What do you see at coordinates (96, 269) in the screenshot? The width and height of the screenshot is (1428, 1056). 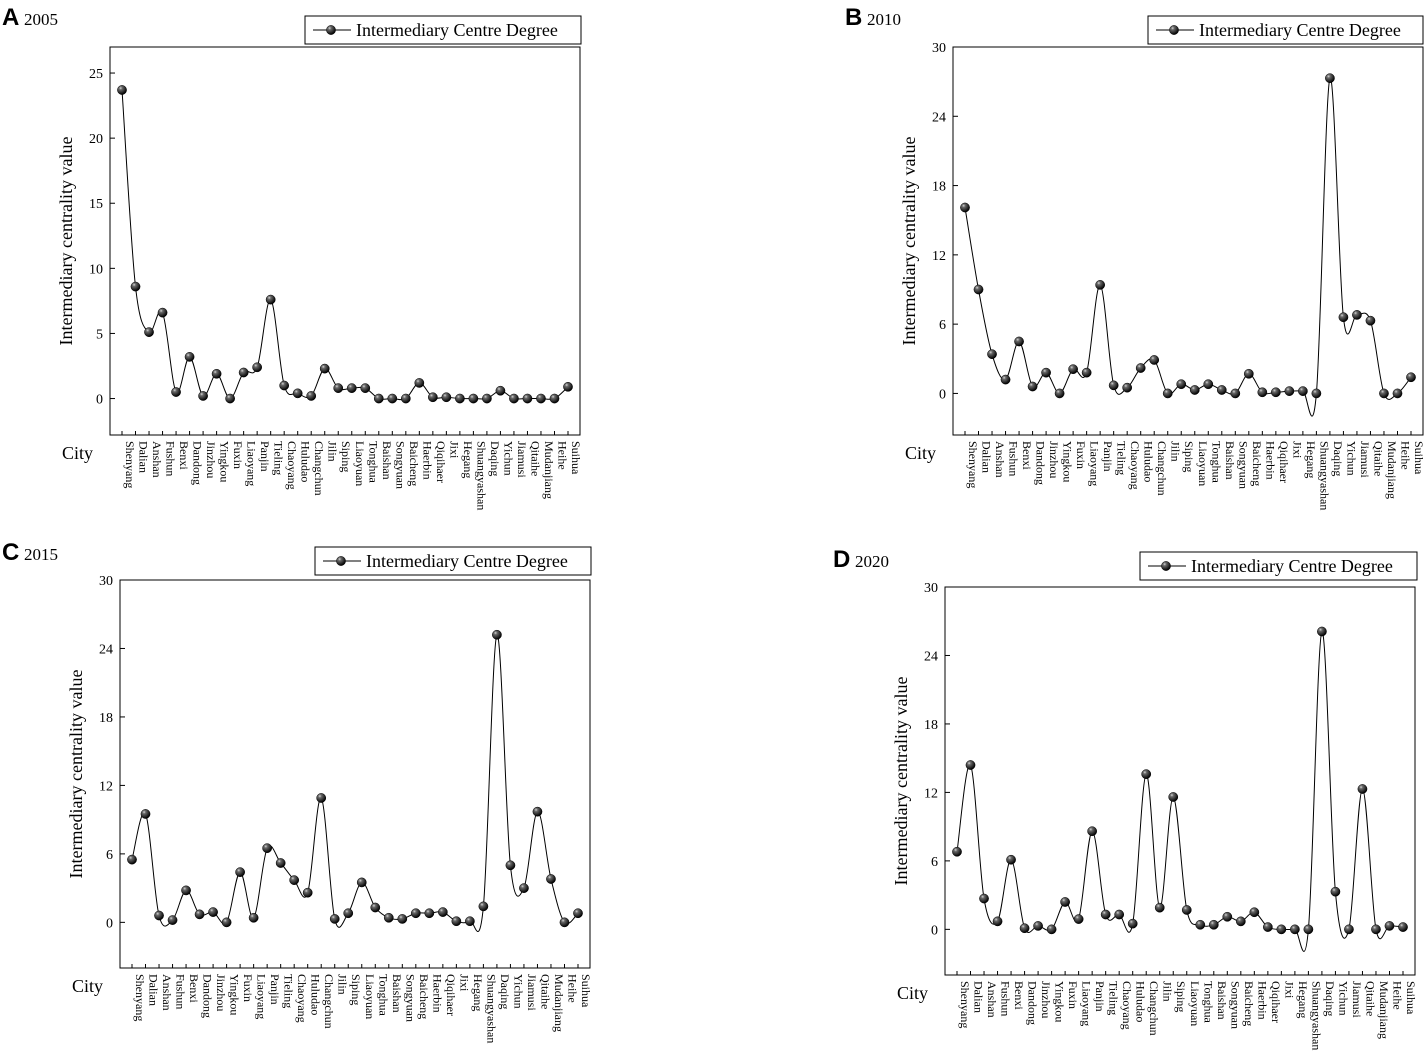 I see `y-tick-label: 10` at bounding box center [96, 269].